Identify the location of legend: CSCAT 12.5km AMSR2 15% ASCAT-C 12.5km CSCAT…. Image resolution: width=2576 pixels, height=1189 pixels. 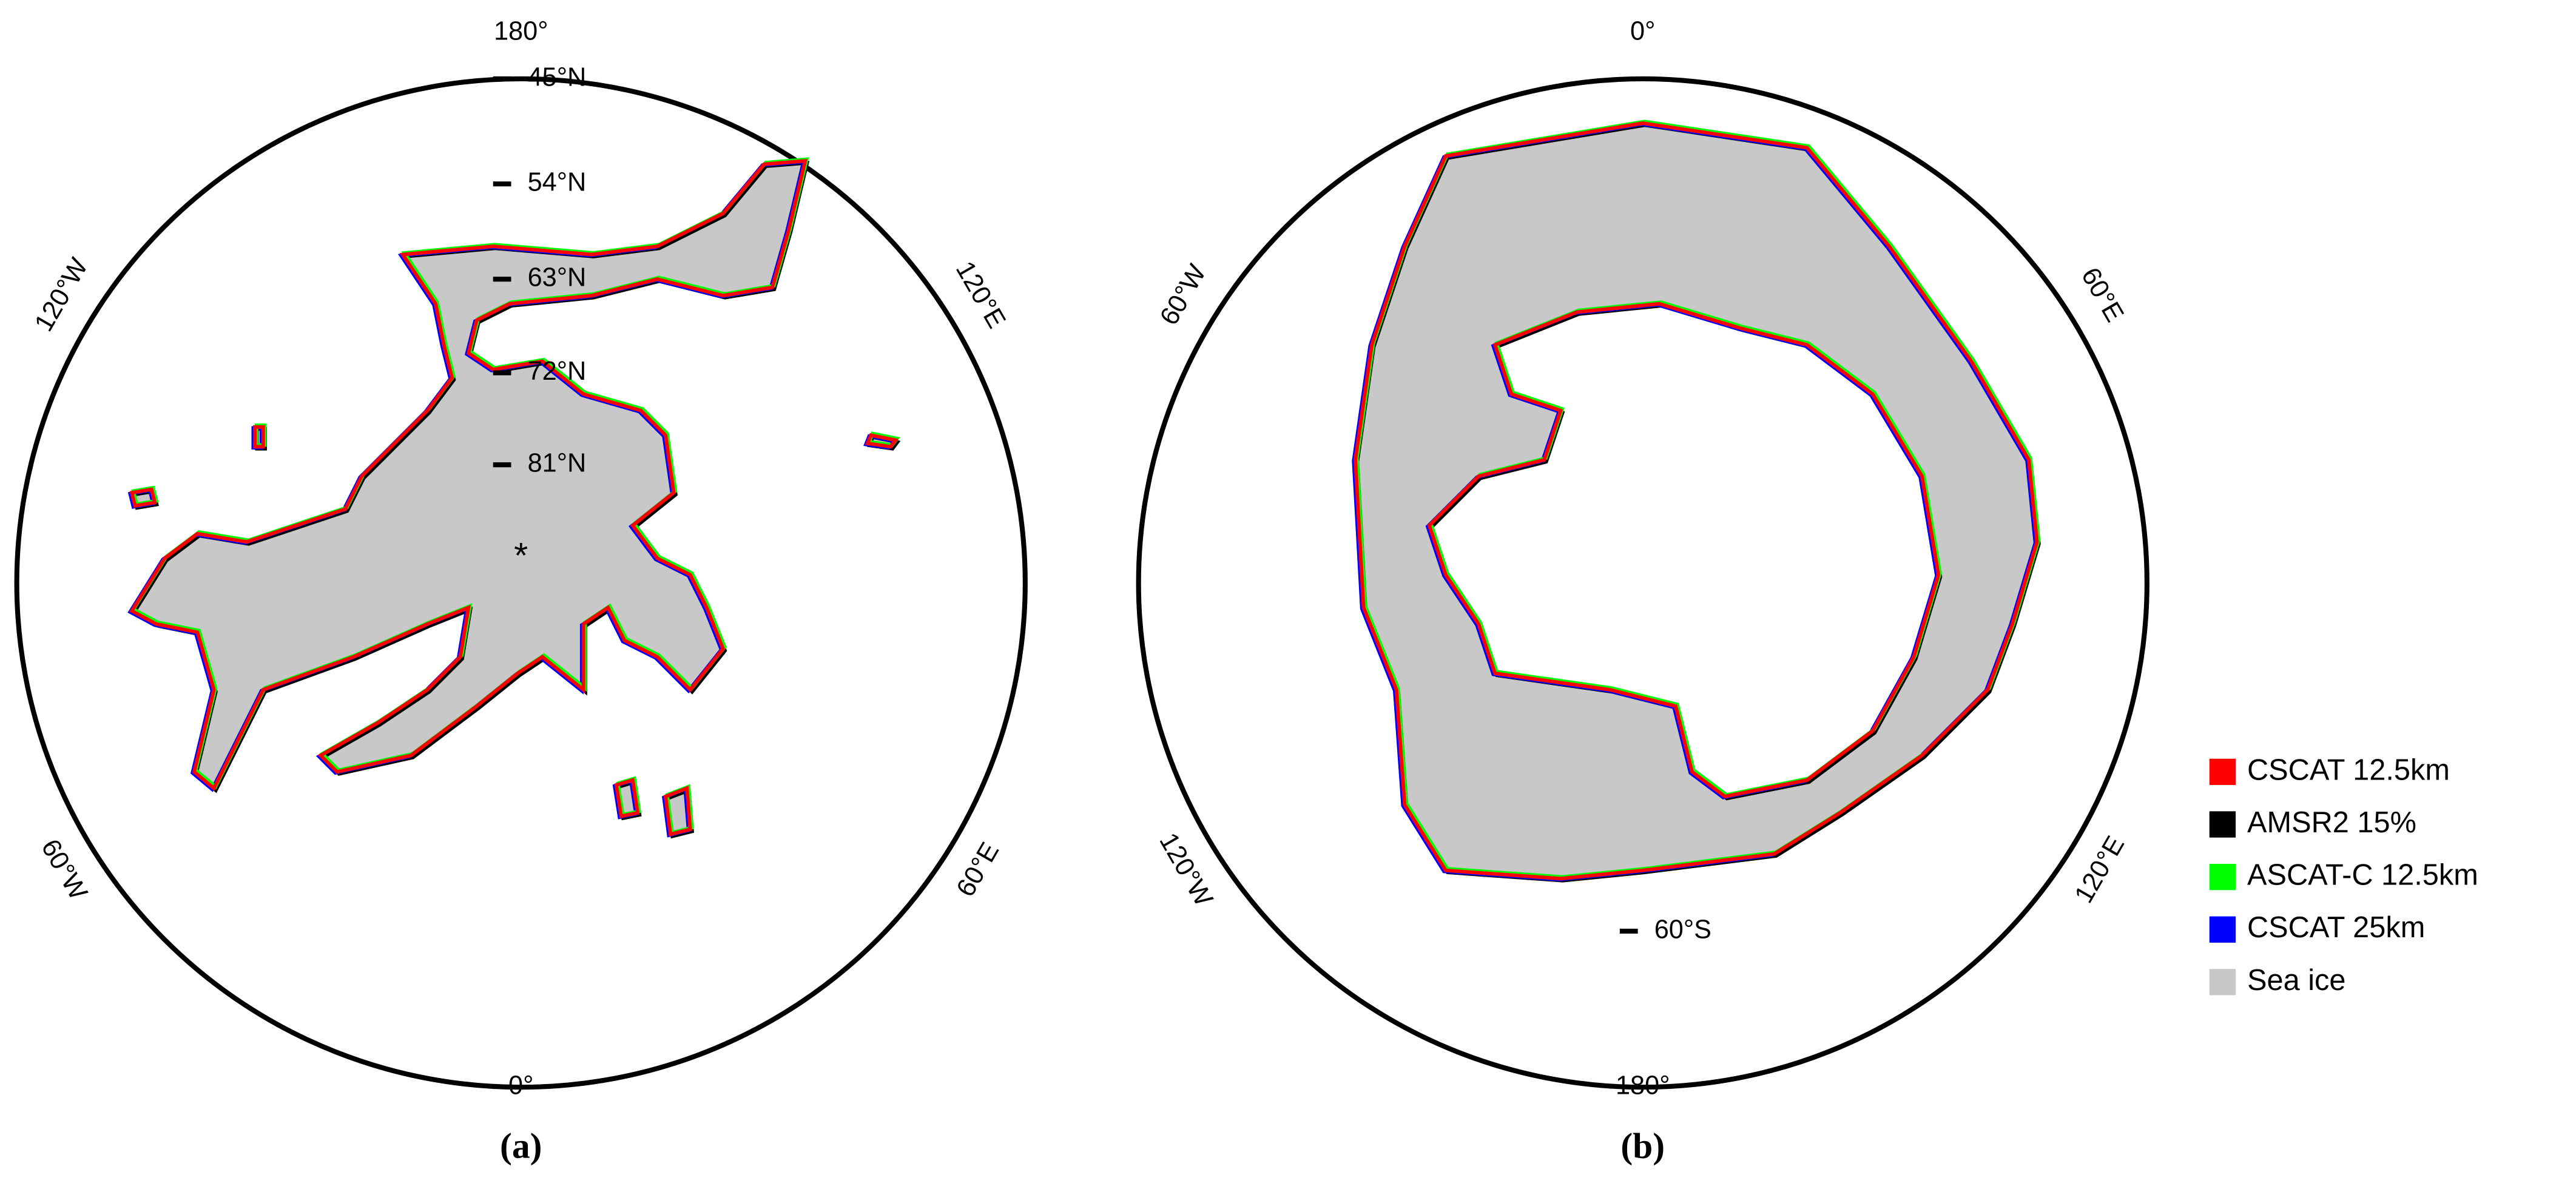
(2343, 875).